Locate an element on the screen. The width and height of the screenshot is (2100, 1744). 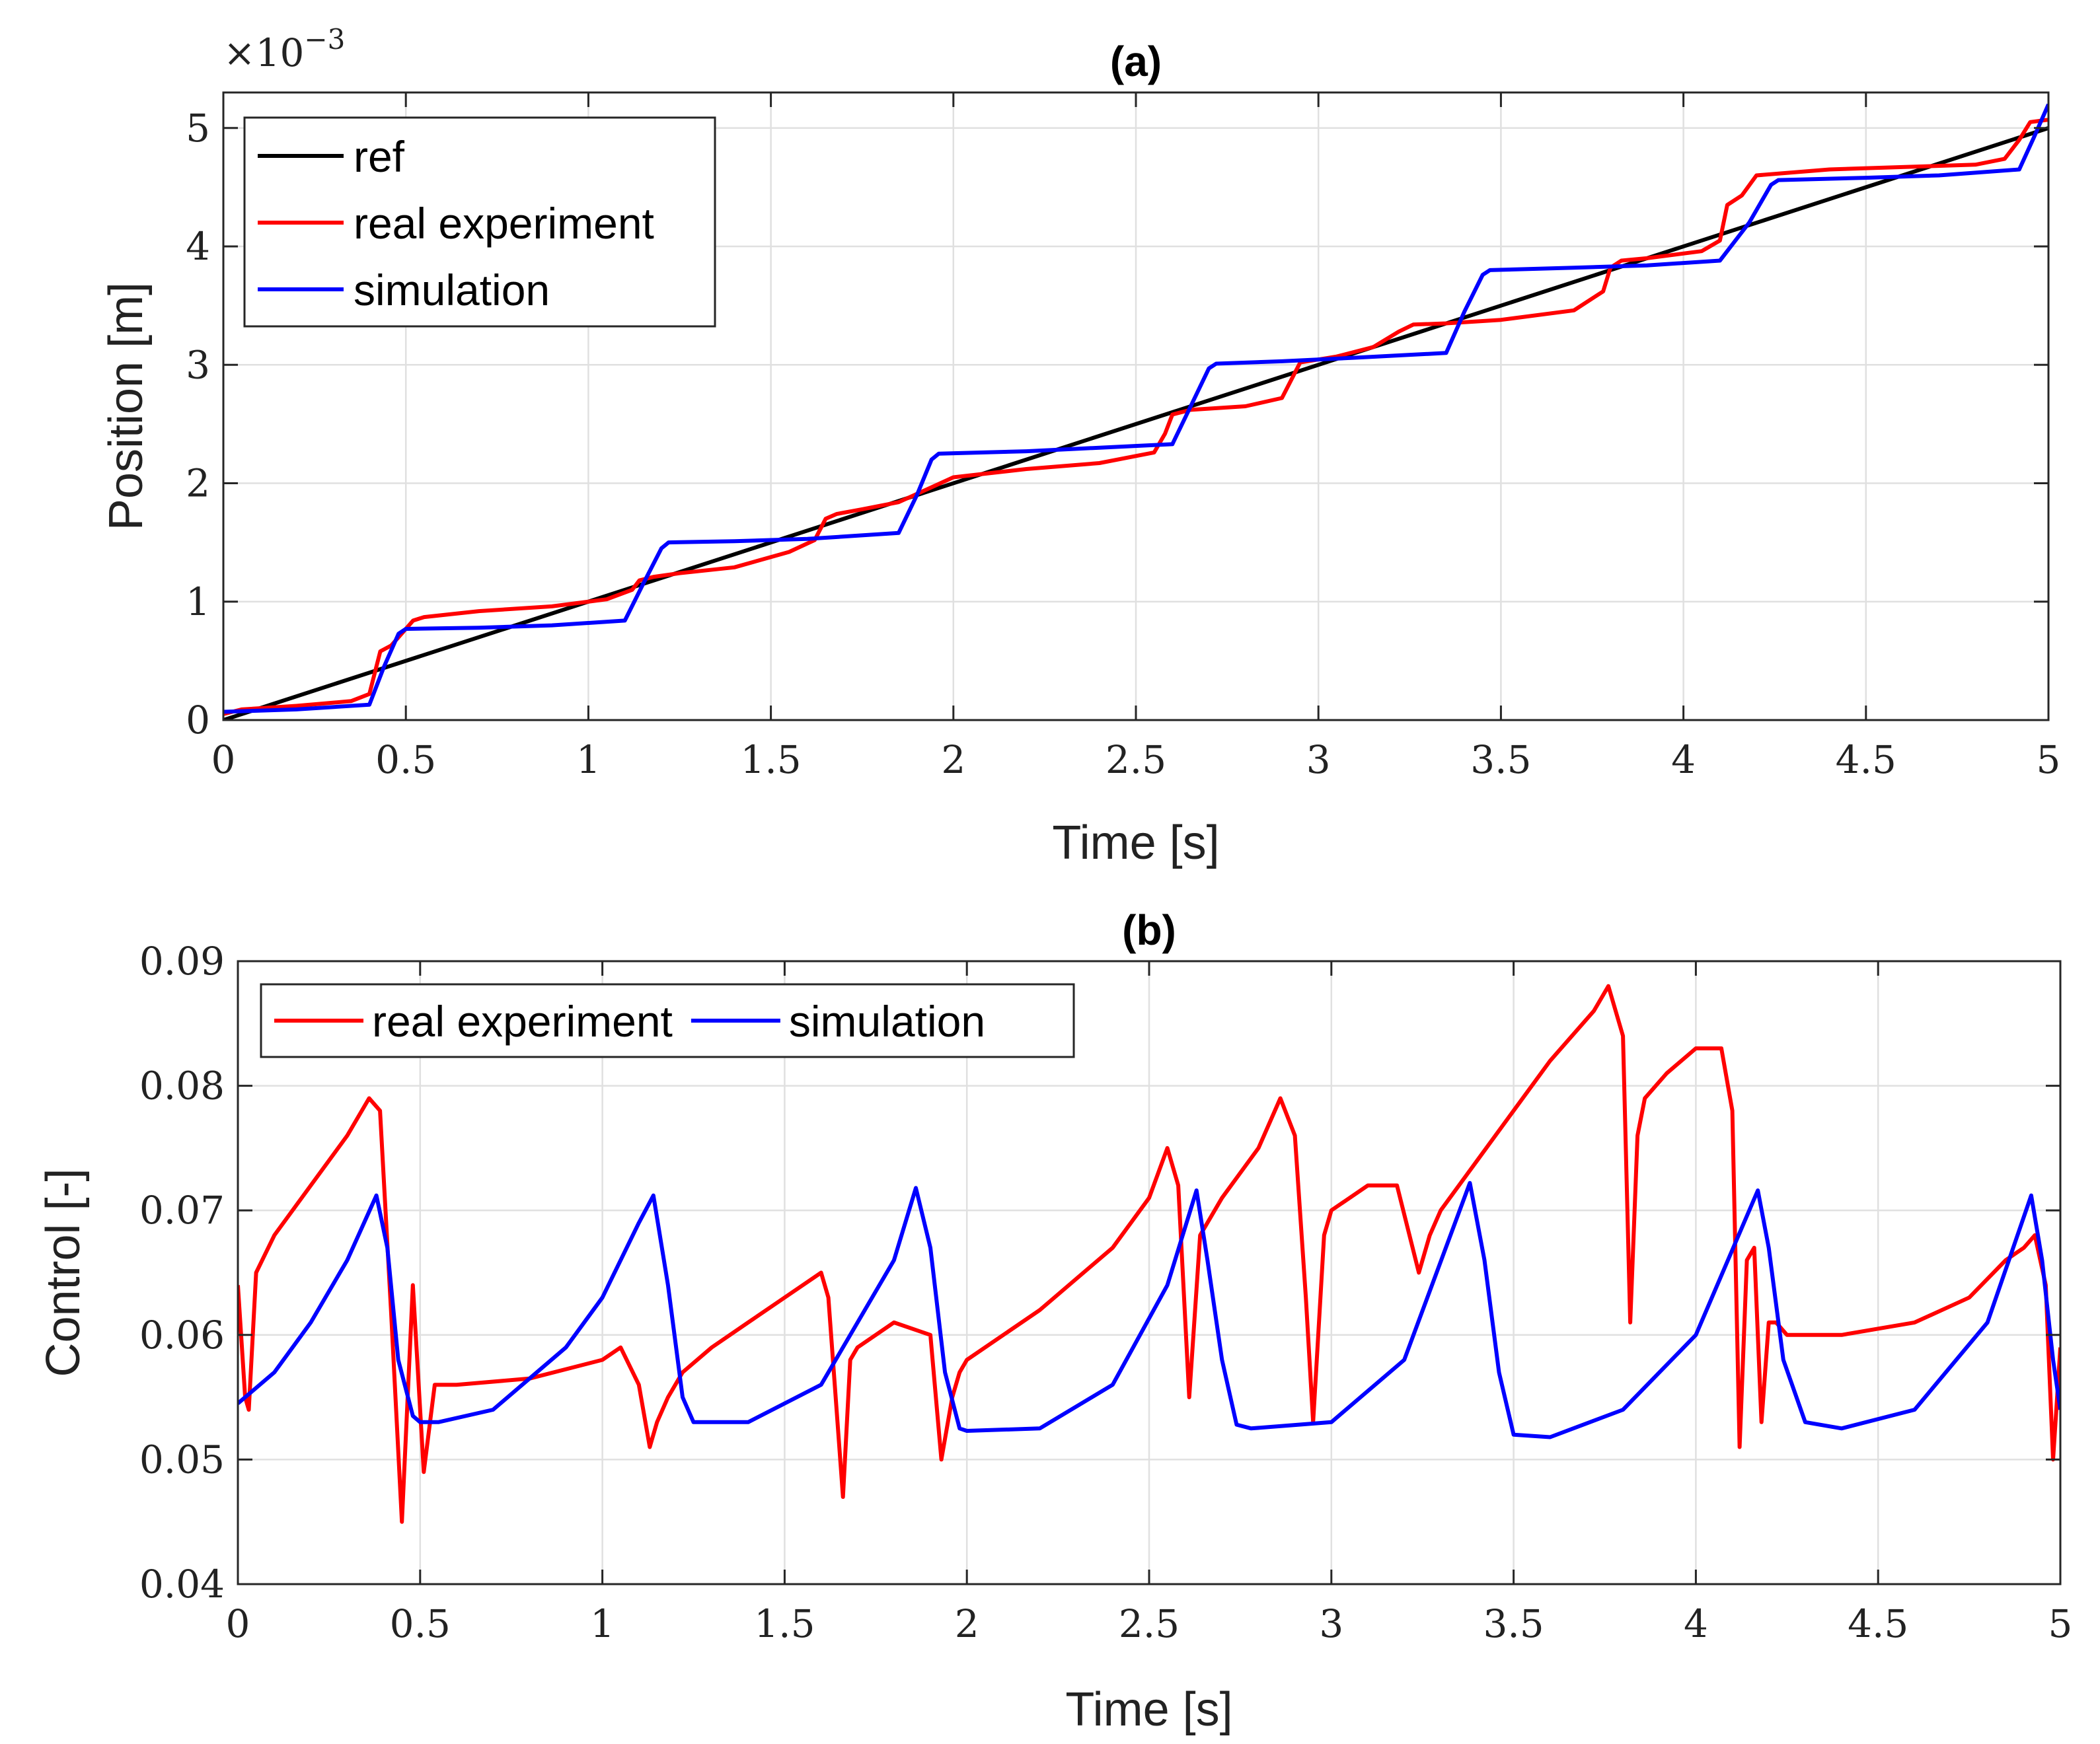
legend: real experiment simulation is located at coordinates (668, 1021).